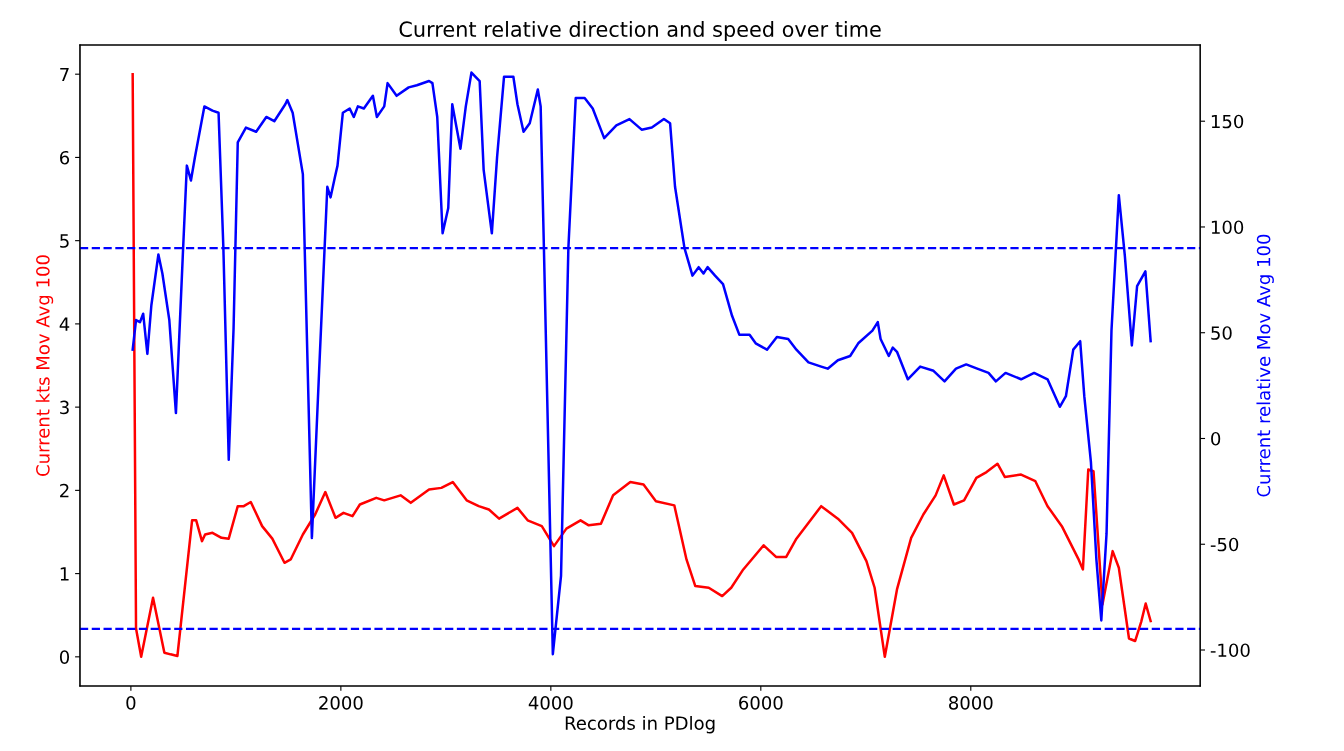 This screenshot has height=751, width=1344. I want to click on y-tick-label: 0, so click(64, 657).